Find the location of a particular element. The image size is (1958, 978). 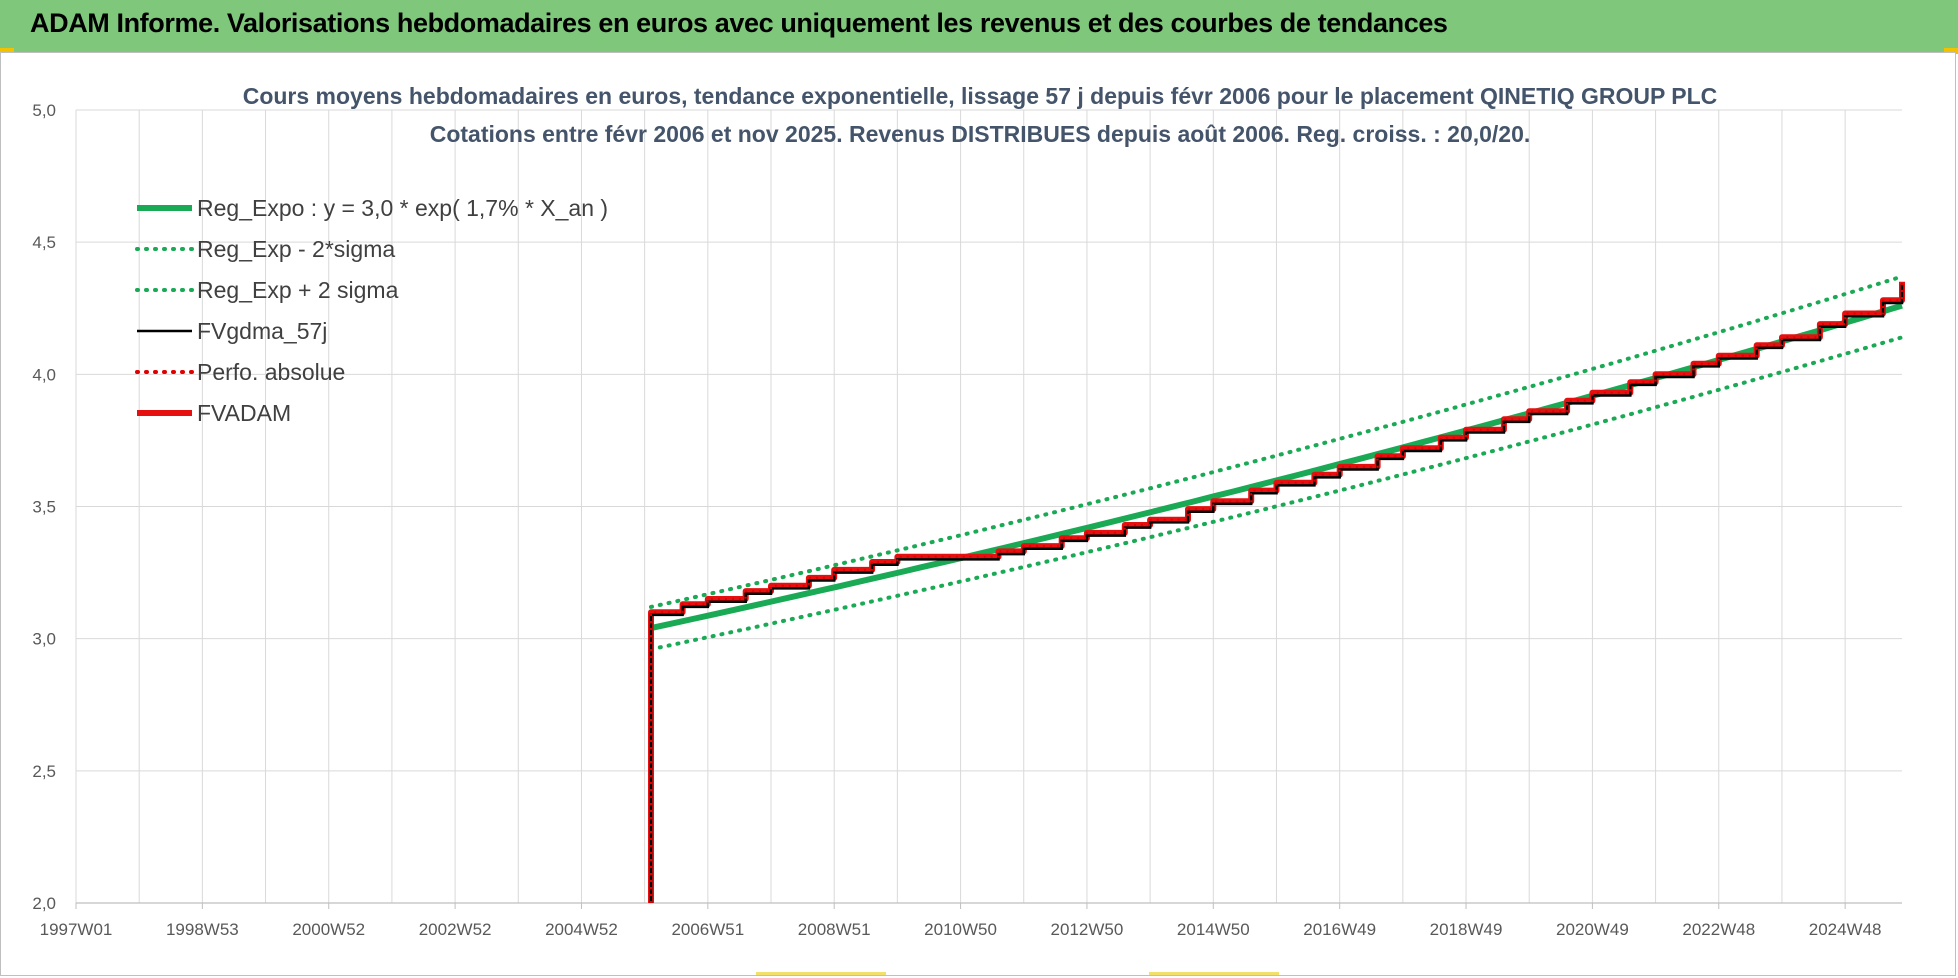

legend-entry-label: Reg_Expo : y = 3,0 * exp( 1,7% * X_an ) is located at coordinates (402, 208).